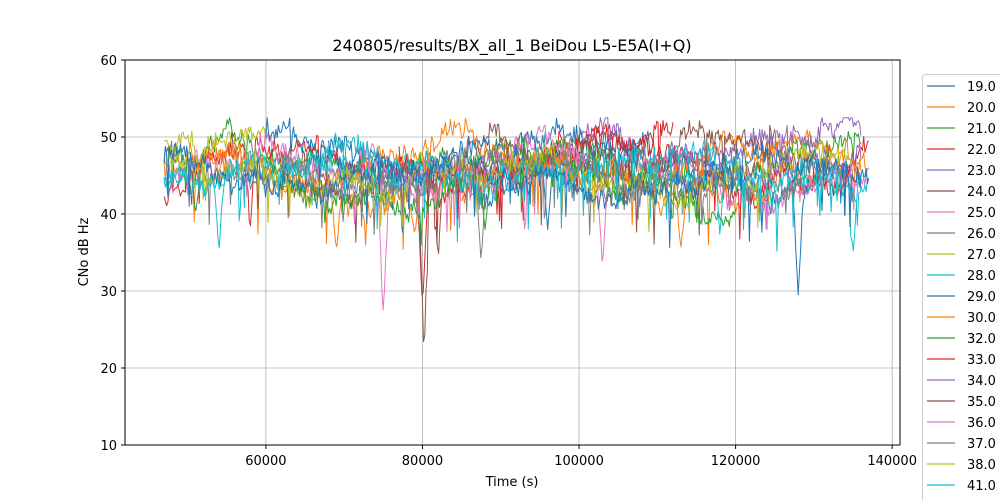 The width and height of the screenshot is (1000, 500). I want to click on legend-label: 33.0, so click(981, 360).